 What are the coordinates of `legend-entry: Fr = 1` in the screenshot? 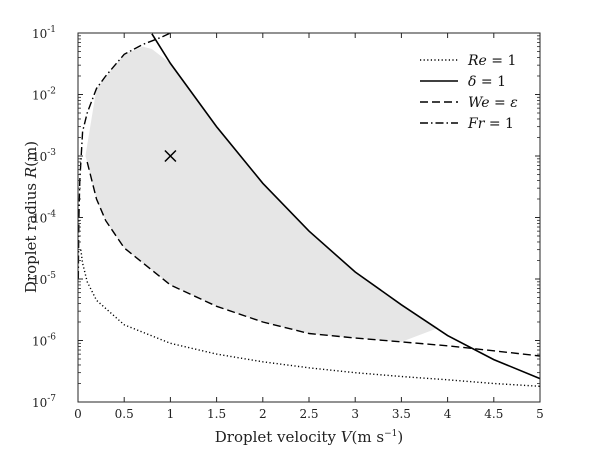 It's located at (467, 124).